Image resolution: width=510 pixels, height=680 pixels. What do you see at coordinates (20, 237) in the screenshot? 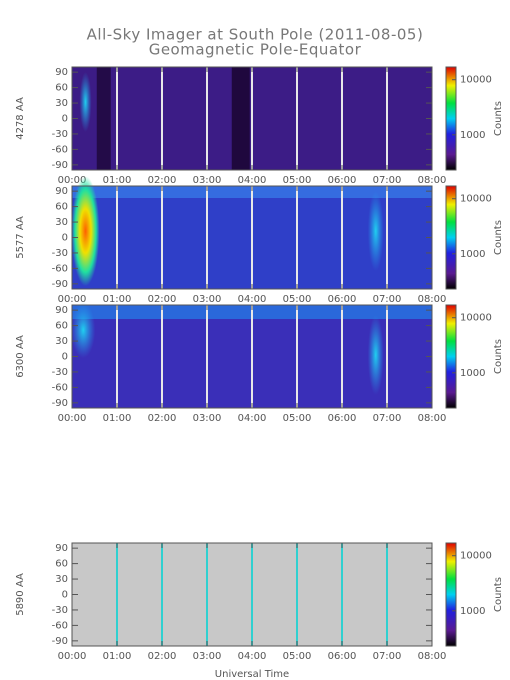
I see `y-axis-label: 5577 AA` at bounding box center [20, 237].